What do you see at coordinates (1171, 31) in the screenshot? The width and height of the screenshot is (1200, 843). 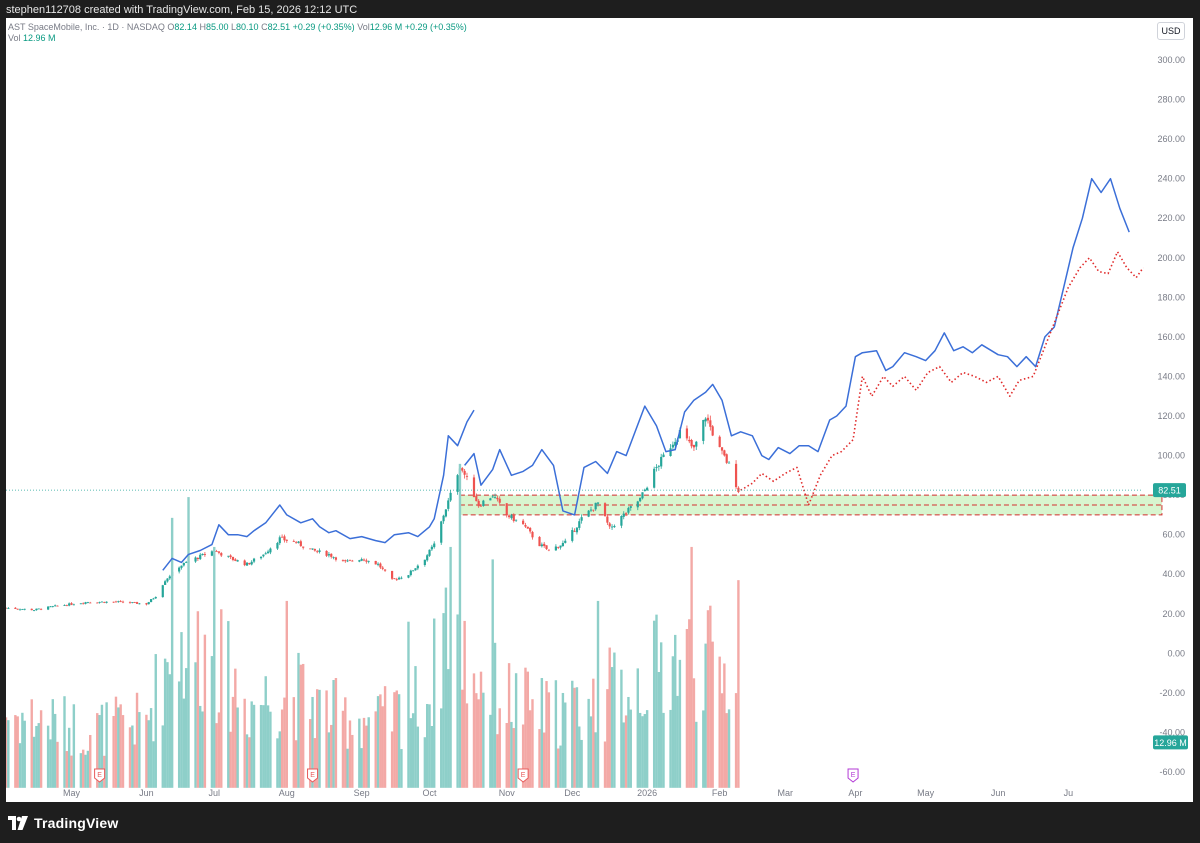 I see `currency-button: USD` at bounding box center [1171, 31].